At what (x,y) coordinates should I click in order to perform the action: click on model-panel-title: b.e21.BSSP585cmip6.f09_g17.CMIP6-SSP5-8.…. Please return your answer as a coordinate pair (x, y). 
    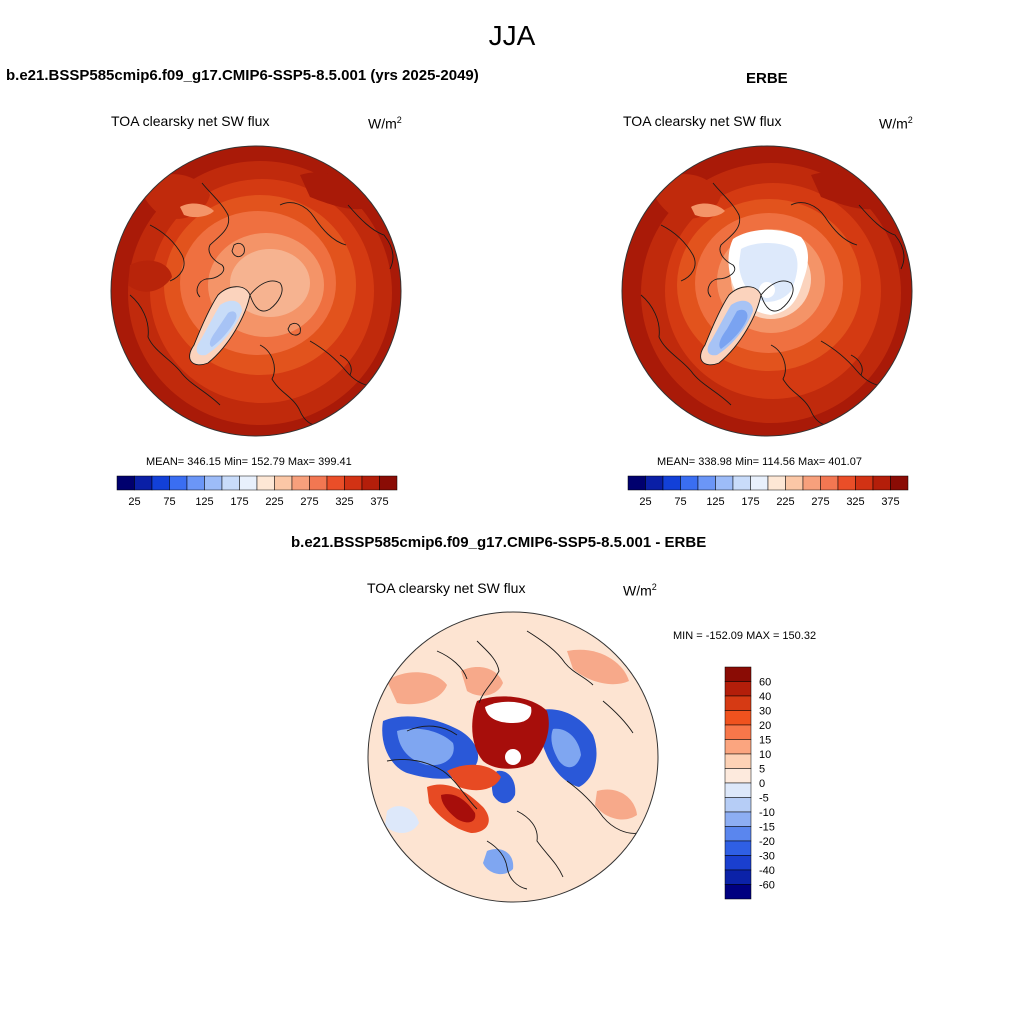
    Looking at the image, I should click on (242, 75).